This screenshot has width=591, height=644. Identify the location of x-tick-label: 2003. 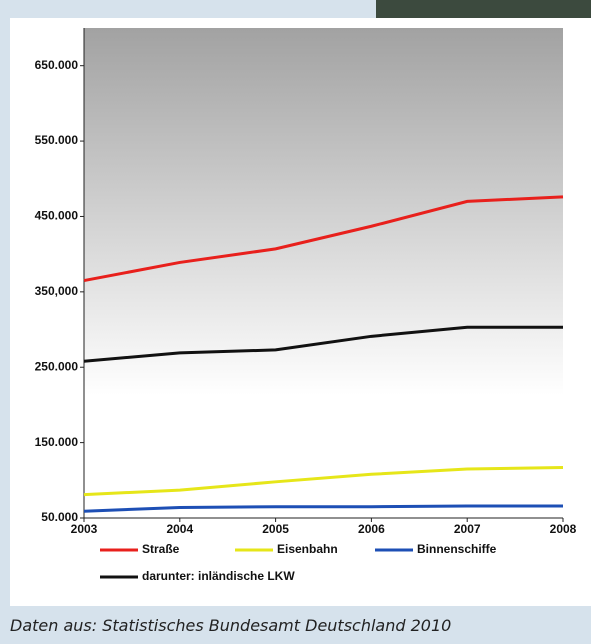
(84, 529).